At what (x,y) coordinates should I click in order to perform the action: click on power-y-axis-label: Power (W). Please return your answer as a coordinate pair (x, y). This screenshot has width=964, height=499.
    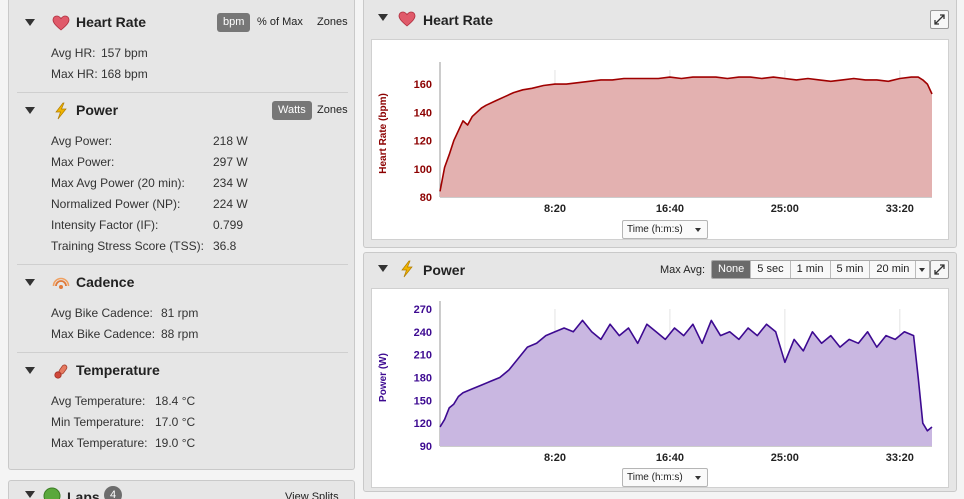
    Looking at the image, I should click on (383, 377).